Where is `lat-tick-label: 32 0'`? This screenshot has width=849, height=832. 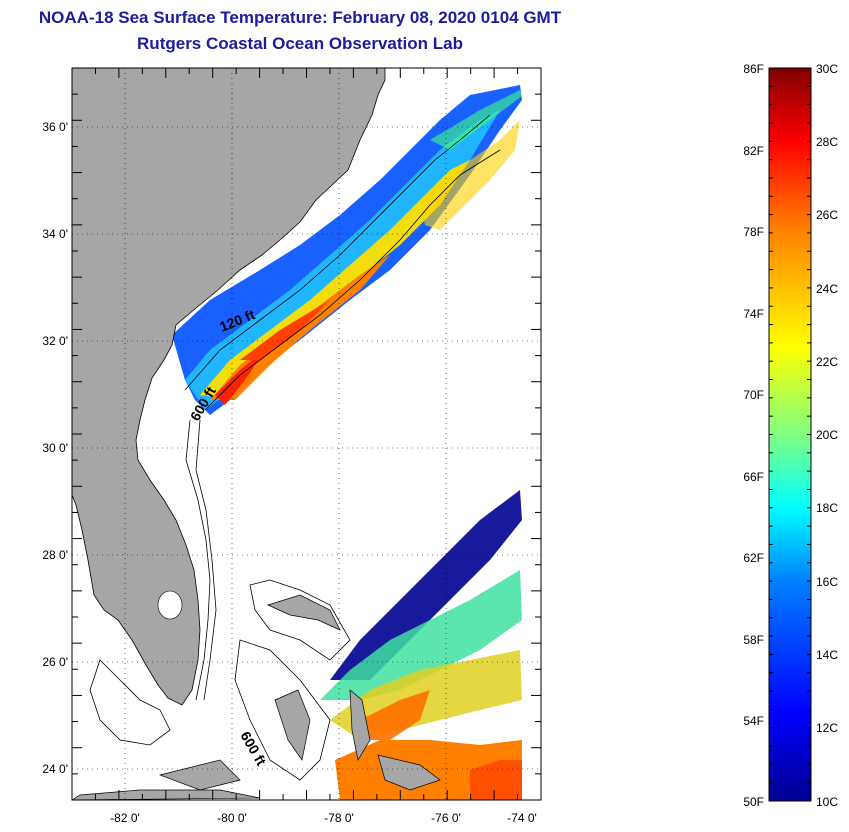 lat-tick-label: 32 0' is located at coordinates (55, 341).